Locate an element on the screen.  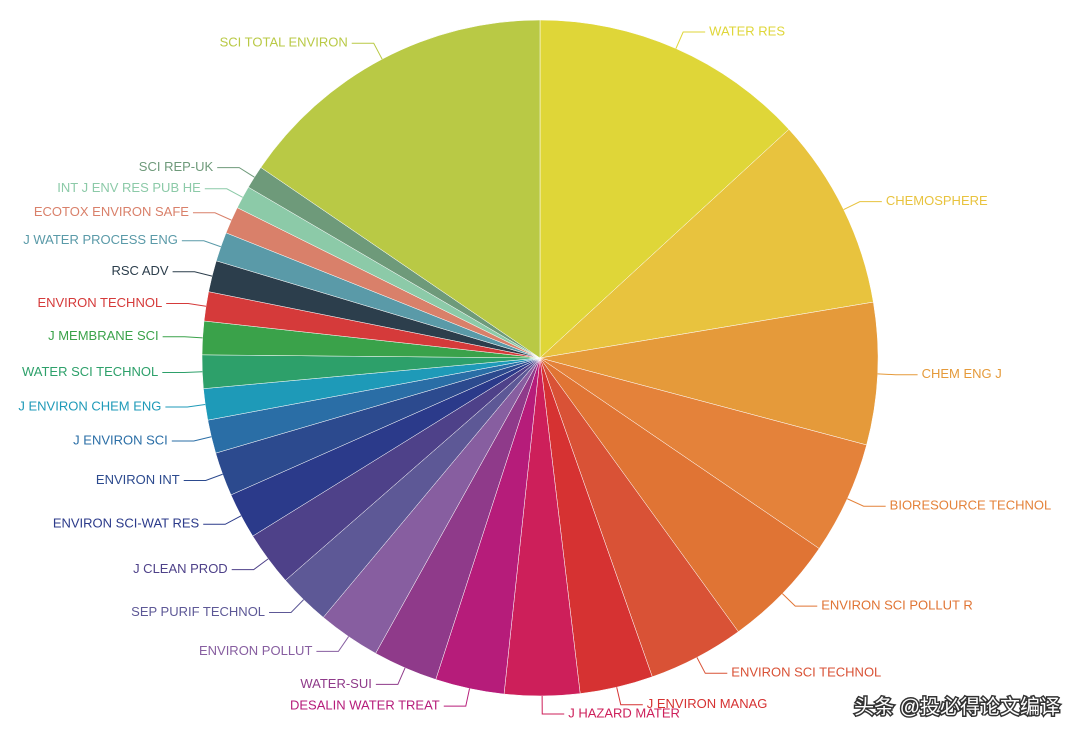
slice-label: ENVIRON SCI TECHNOL is located at coordinates (806, 672).